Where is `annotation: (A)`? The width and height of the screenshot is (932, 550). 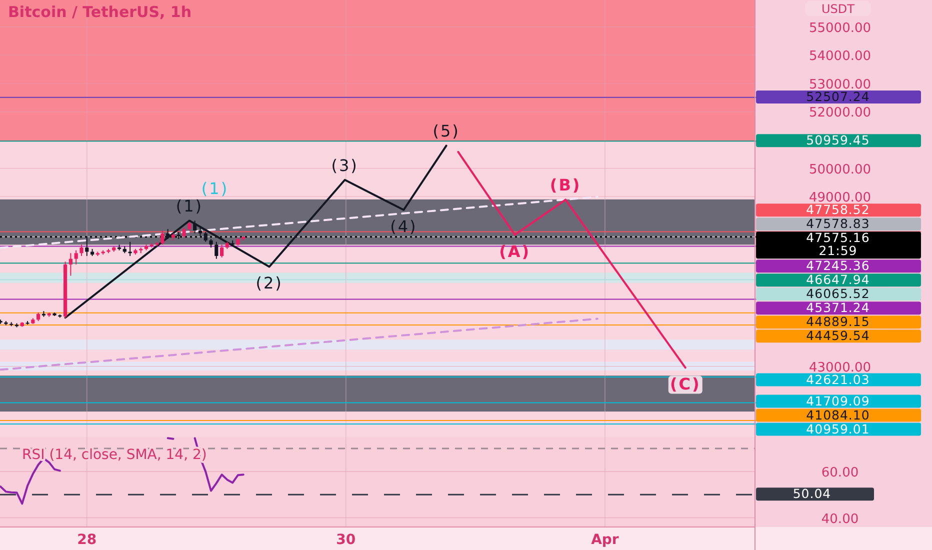
annotation: (A) is located at coordinates (515, 251).